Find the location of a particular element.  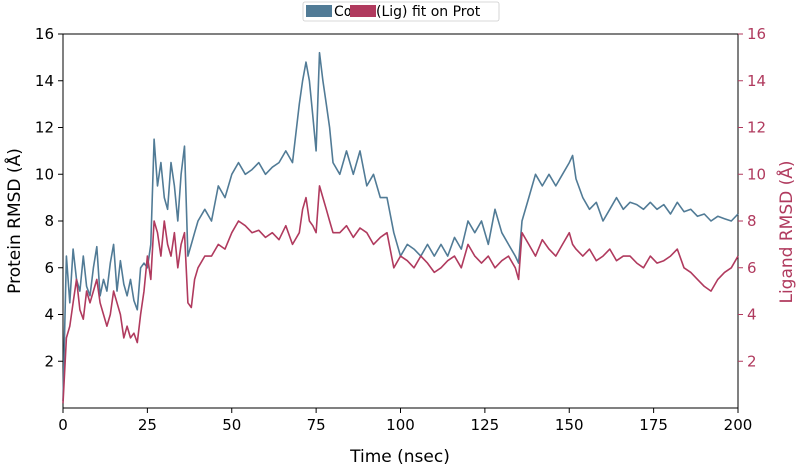

legend: Cα (Lig) fit on Prot is located at coordinates (401, 11).